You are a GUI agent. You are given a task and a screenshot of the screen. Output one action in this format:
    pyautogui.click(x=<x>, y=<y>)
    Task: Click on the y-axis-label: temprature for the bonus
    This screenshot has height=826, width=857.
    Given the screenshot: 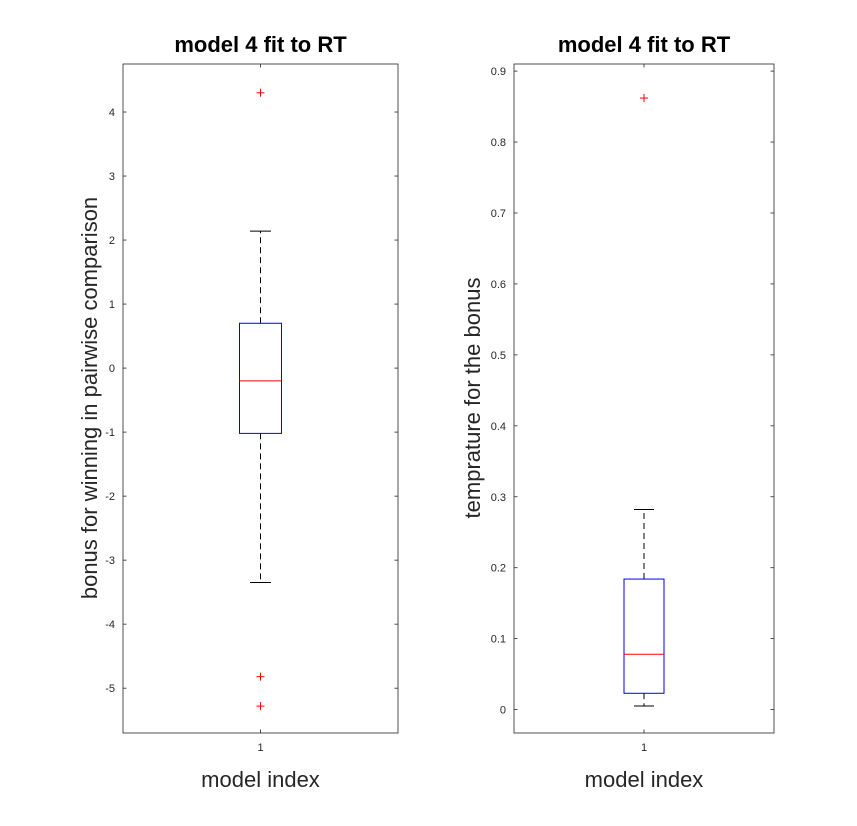 What is the action you would take?
    pyautogui.click(x=472, y=398)
    